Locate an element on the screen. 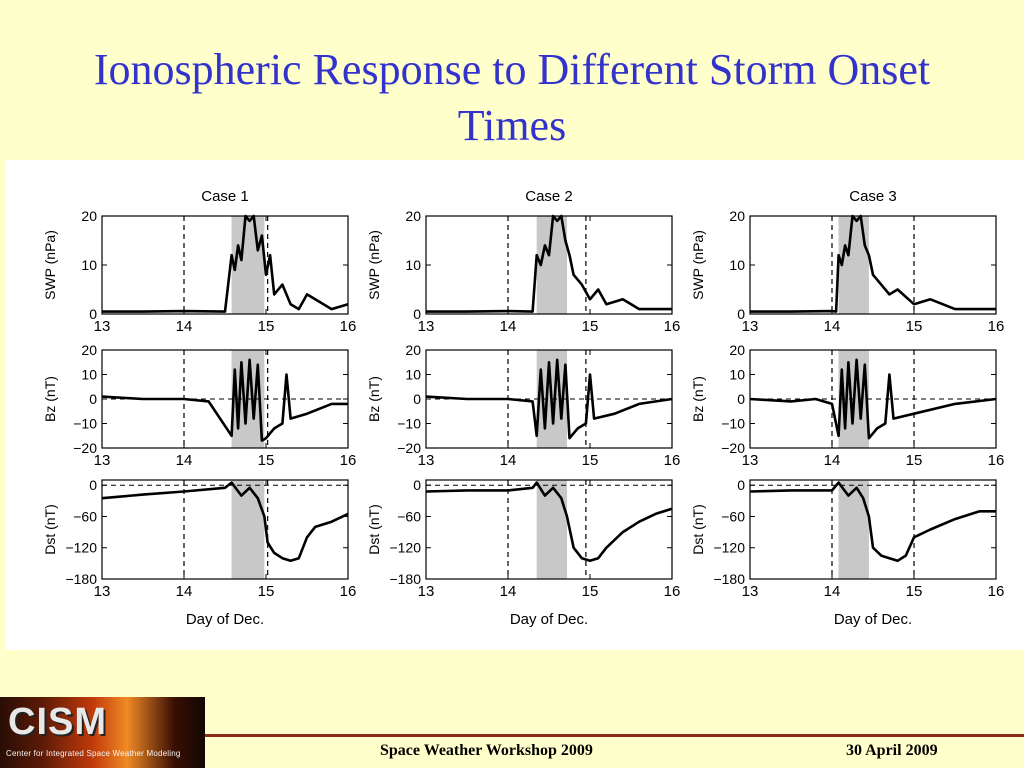  ytick-label-c3-p3-1: 0 is located at coordinates (741, 485).